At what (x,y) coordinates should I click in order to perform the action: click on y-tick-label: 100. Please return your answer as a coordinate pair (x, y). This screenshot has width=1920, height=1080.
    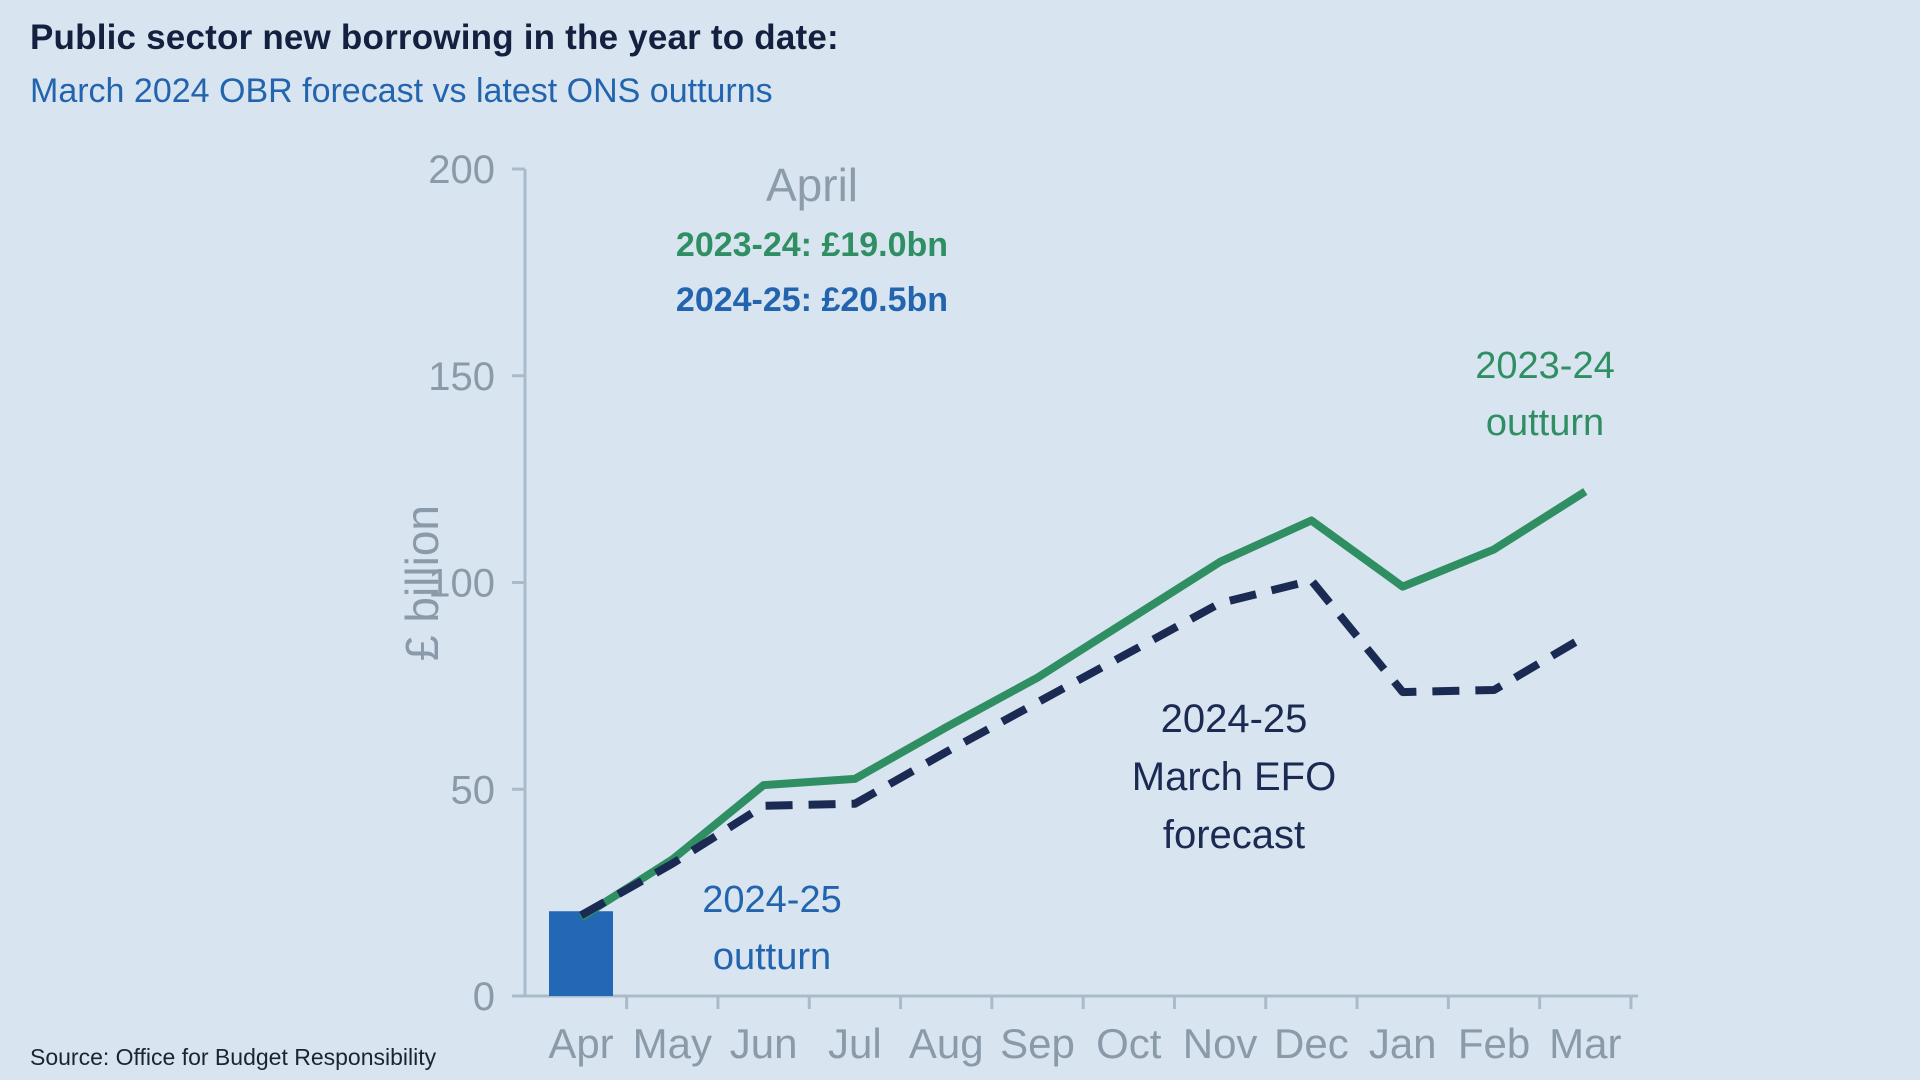
    Looking at the image, I should click on (461, 584).